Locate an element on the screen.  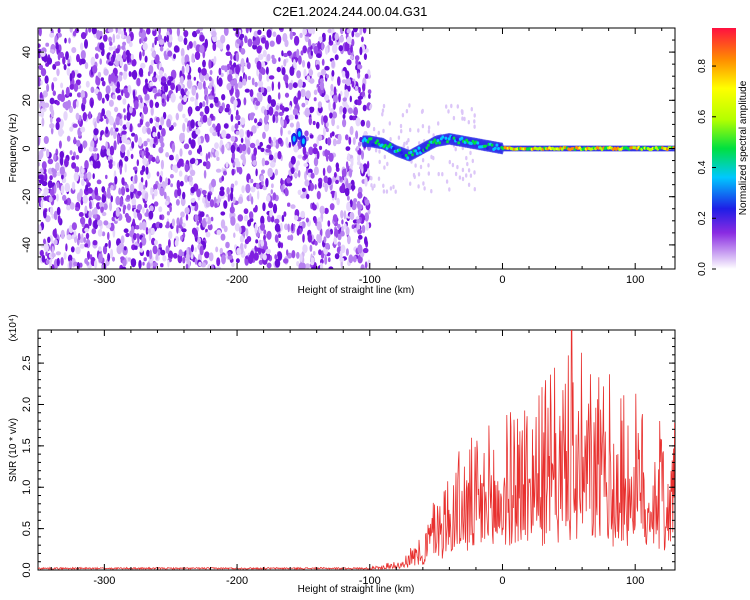
spectrogram-x-label: Height of straight line (km) is located at coordinates (356, 290).